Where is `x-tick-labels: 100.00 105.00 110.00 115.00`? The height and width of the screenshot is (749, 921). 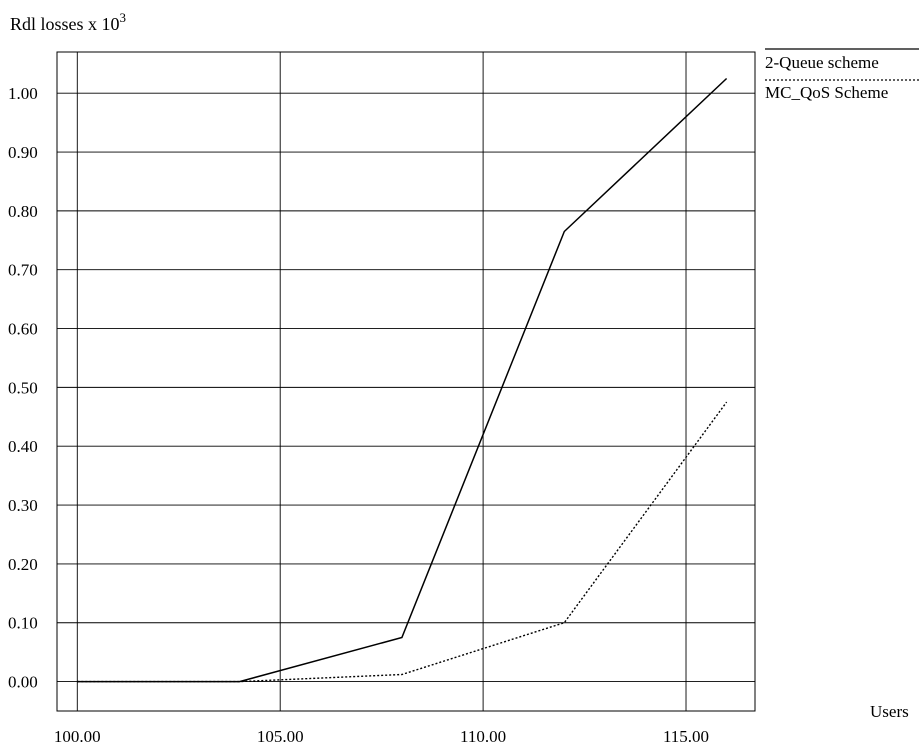 x-tick-labels: 100.00 105.00 110.00 115.00 is located at coordinates (381, 736).